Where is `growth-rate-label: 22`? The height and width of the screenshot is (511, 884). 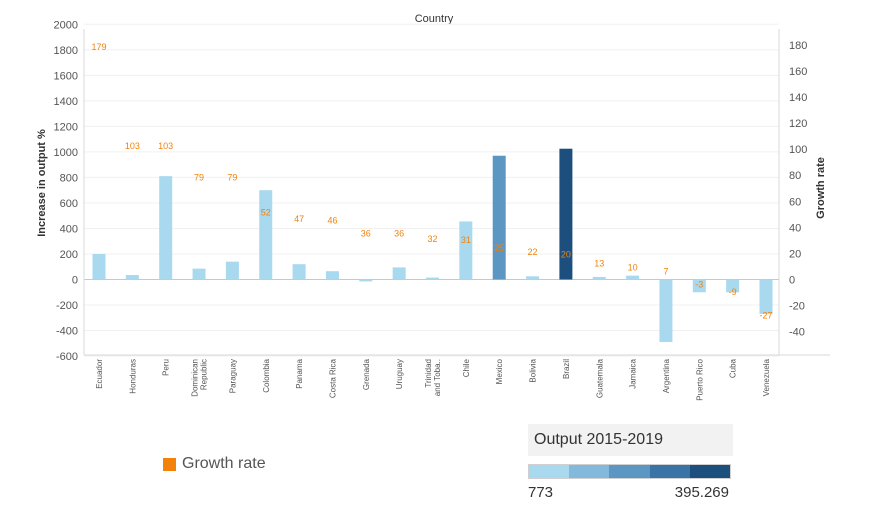
growth-rate-label: 22 is located at coordinates (533, 252).